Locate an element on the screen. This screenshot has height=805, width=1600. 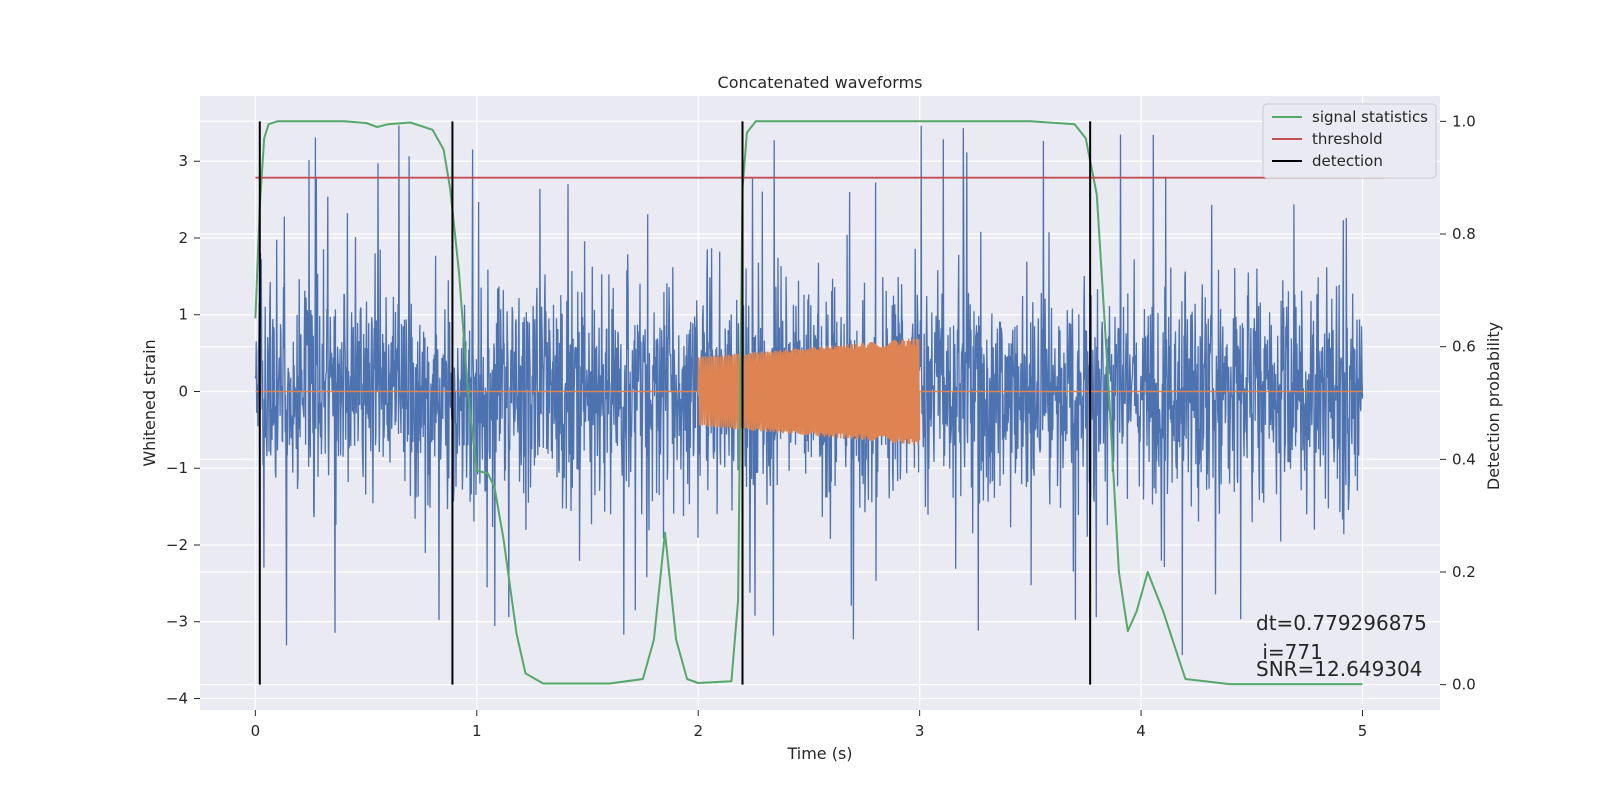
annotation-i: i=771 is located at coordinates (1289, 652).